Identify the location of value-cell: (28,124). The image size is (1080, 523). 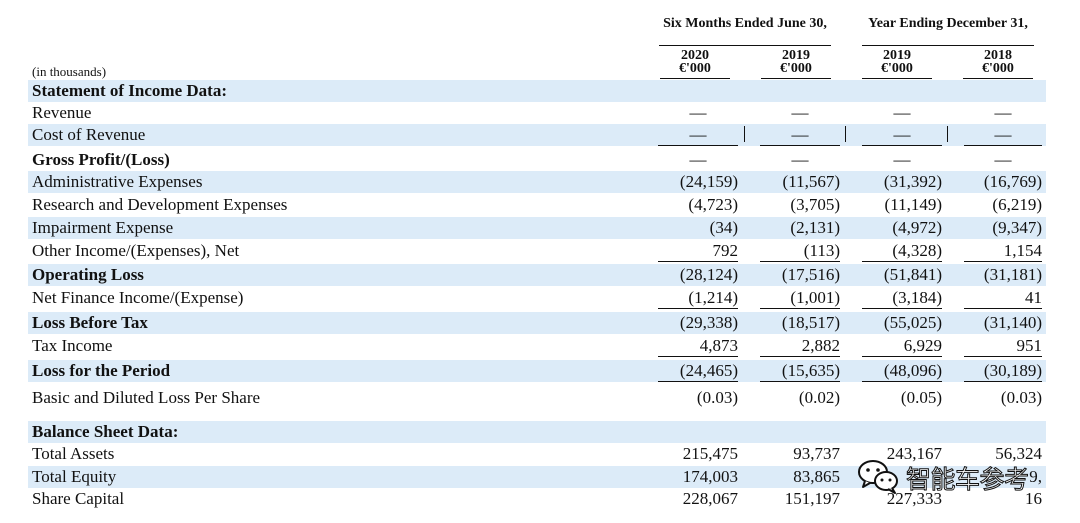
(708, 274).